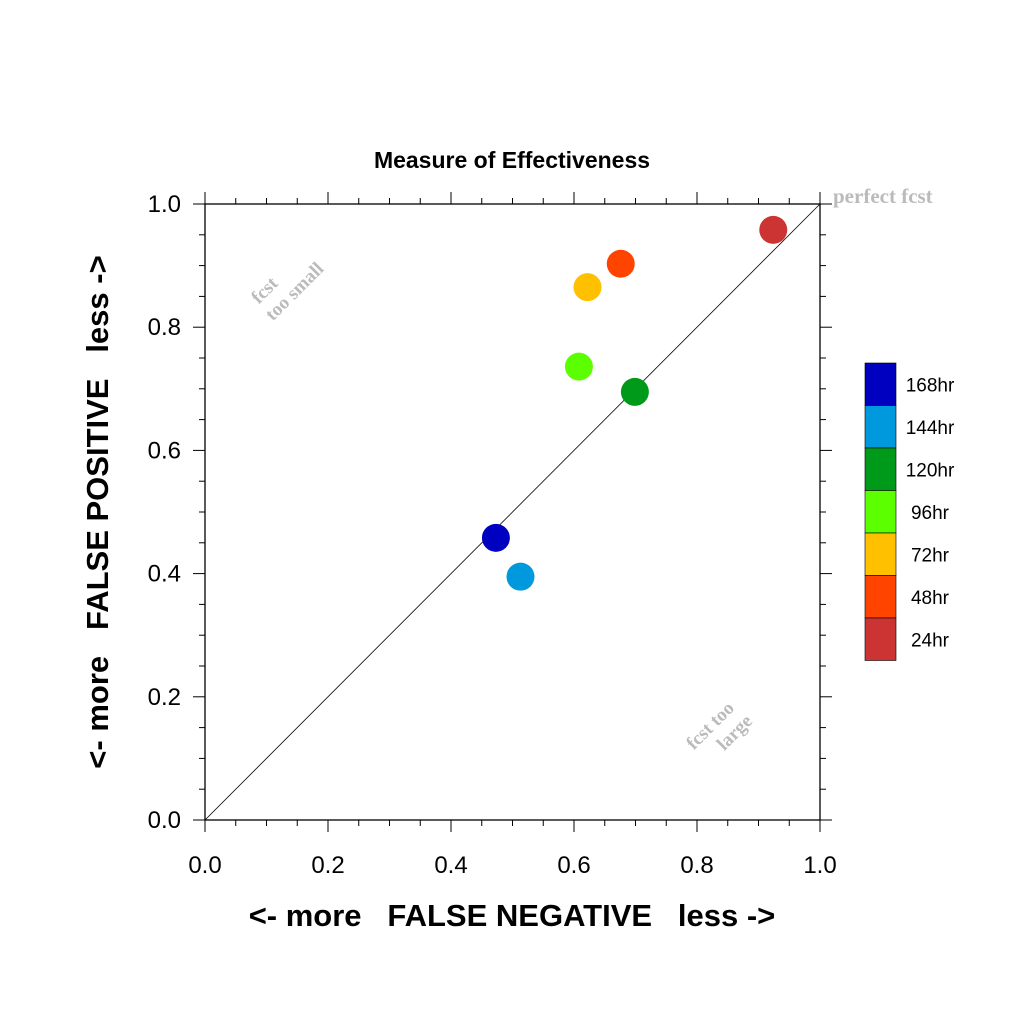 This screenshot has width=1024, height=1024. What do you see at coordinates (495, 537) in the screenshot?
I see `point-168hr` at bounding box center [495, 537].